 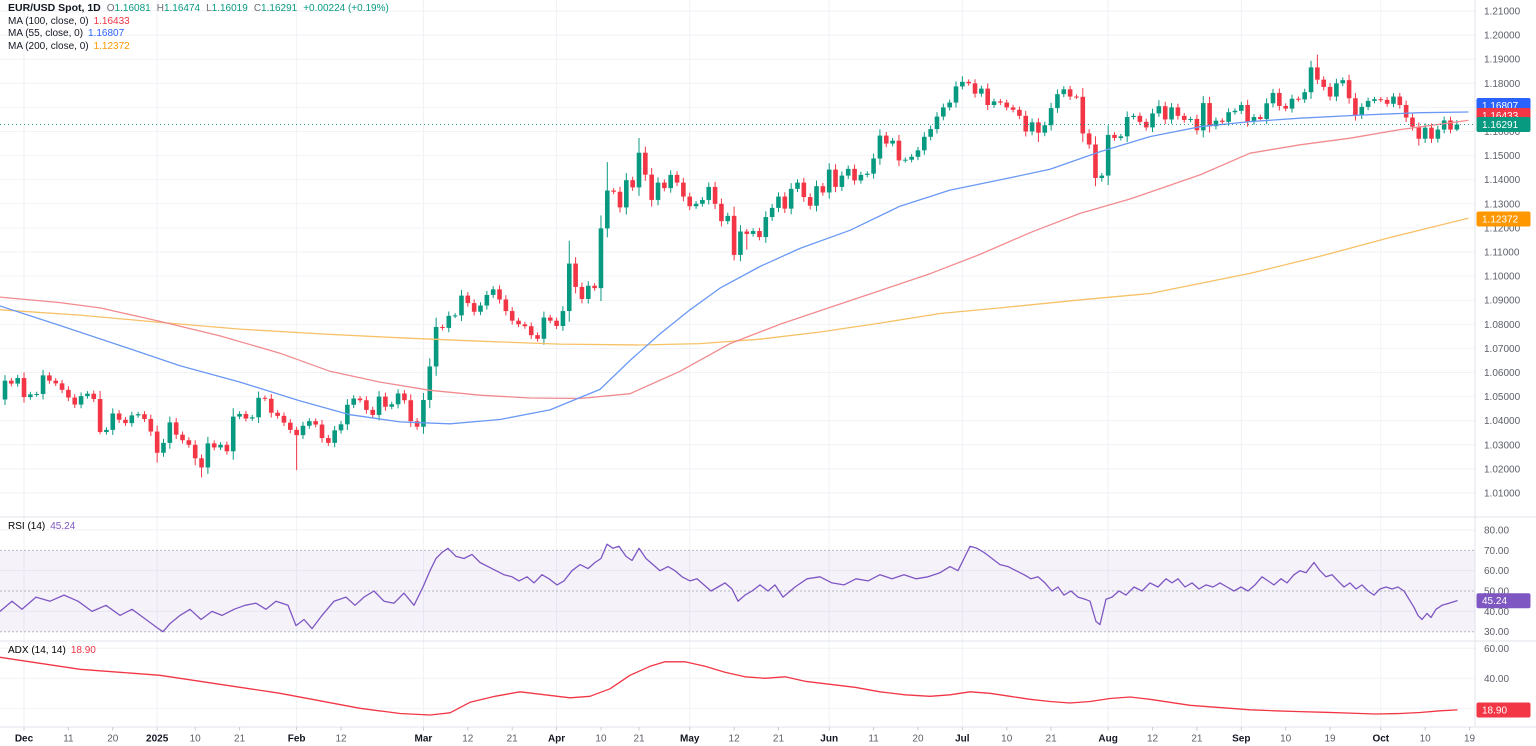 I want to click on ma100-legend-row: MA (100, close, 0) 1.16433, so click(x=198, y=22).